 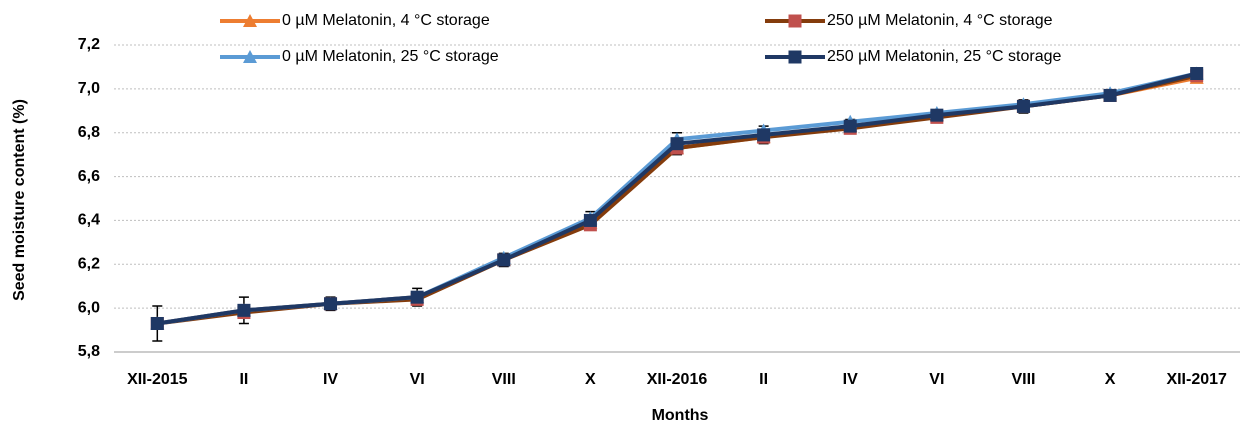 What do you see at coordinates (944, 56) in the screenshot?
I see `legend-label: 250 µM Melatonin, 25 °C storage` at bounding box center [944, 56].